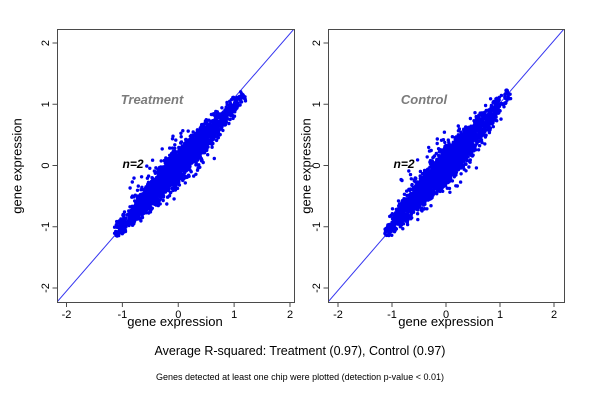 The width and height of the screenshot is (600, 400). I want to click on y-axis-label-control: gene expression, so click(306, 166).